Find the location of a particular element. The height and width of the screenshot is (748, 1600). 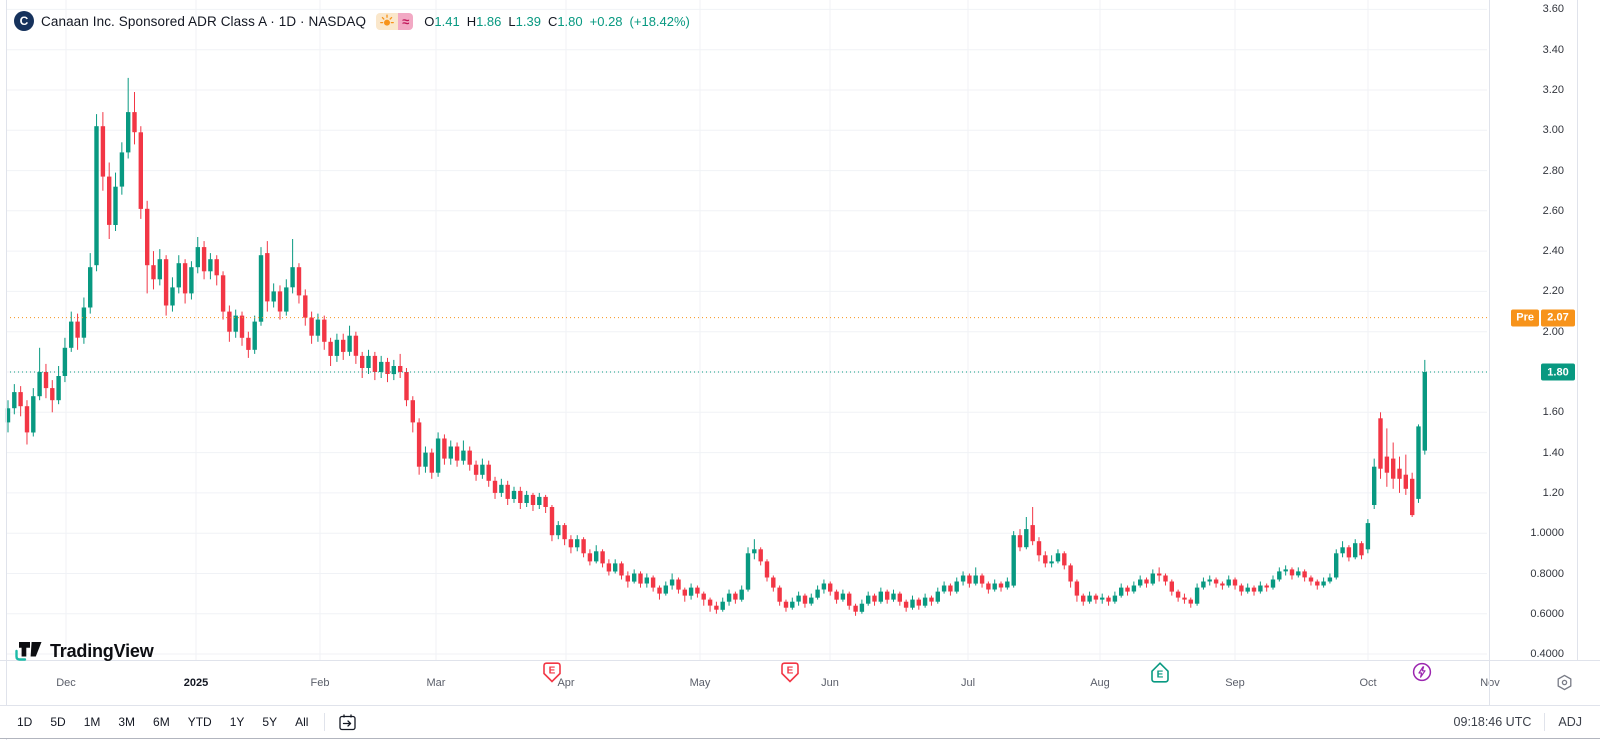

range-button-5y: 5Y is located at coordinates (270, 722).